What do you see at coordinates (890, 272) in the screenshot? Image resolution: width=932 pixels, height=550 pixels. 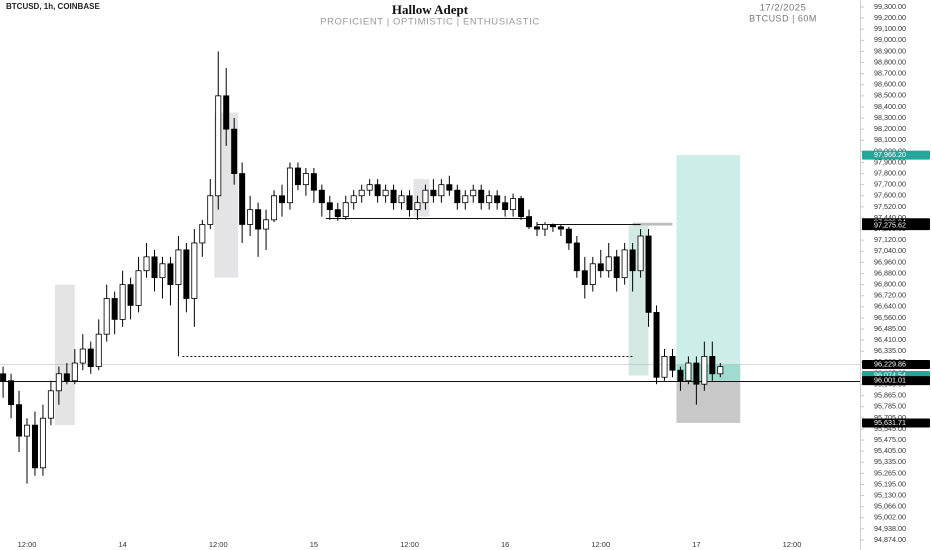 I see `y-tick-label: 96,880.00` at bounding box center [890, 272].